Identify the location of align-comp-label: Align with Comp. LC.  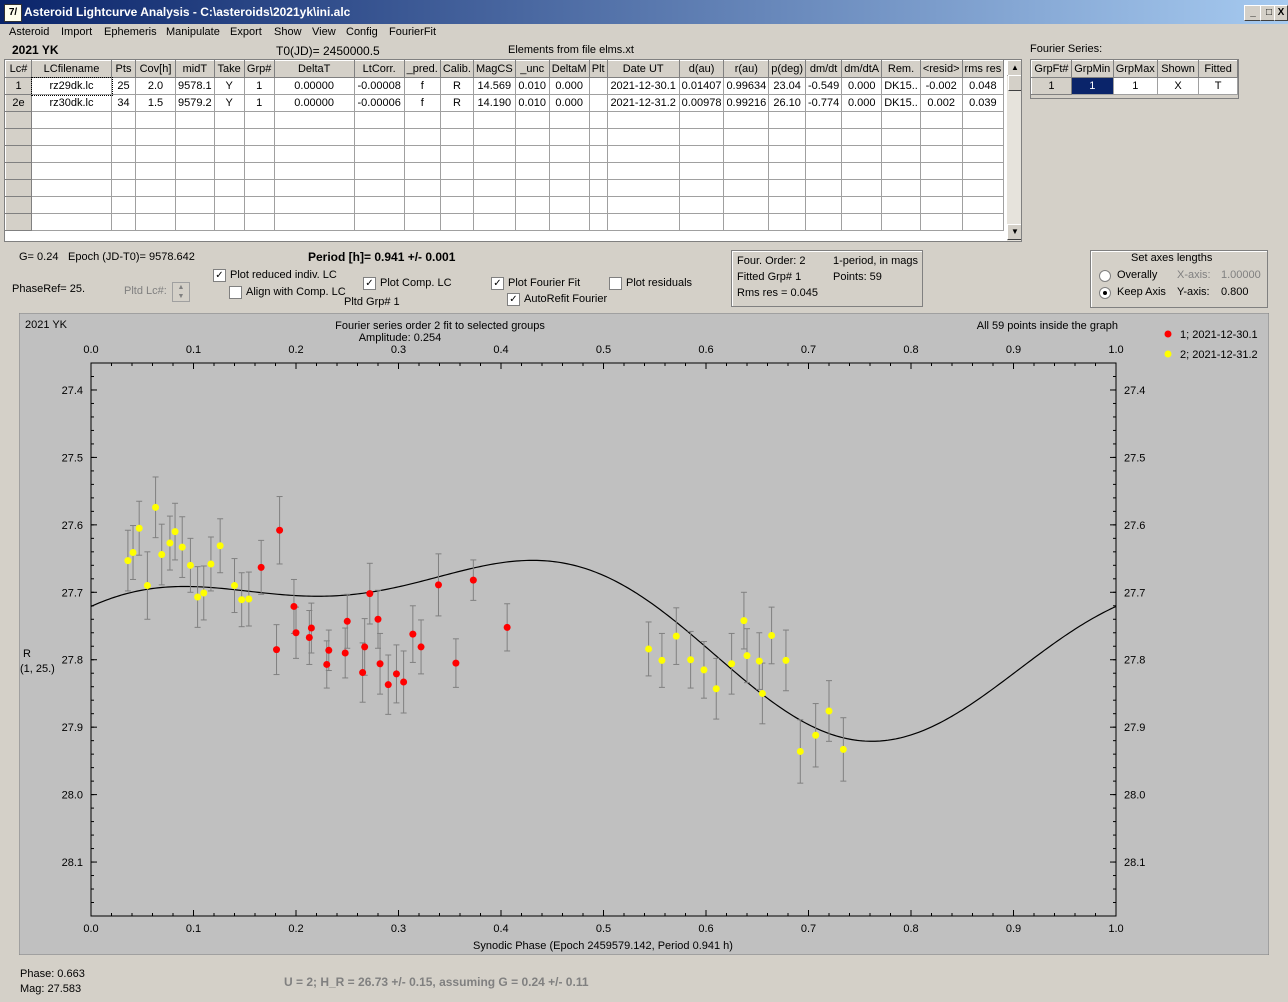
(296, 292).